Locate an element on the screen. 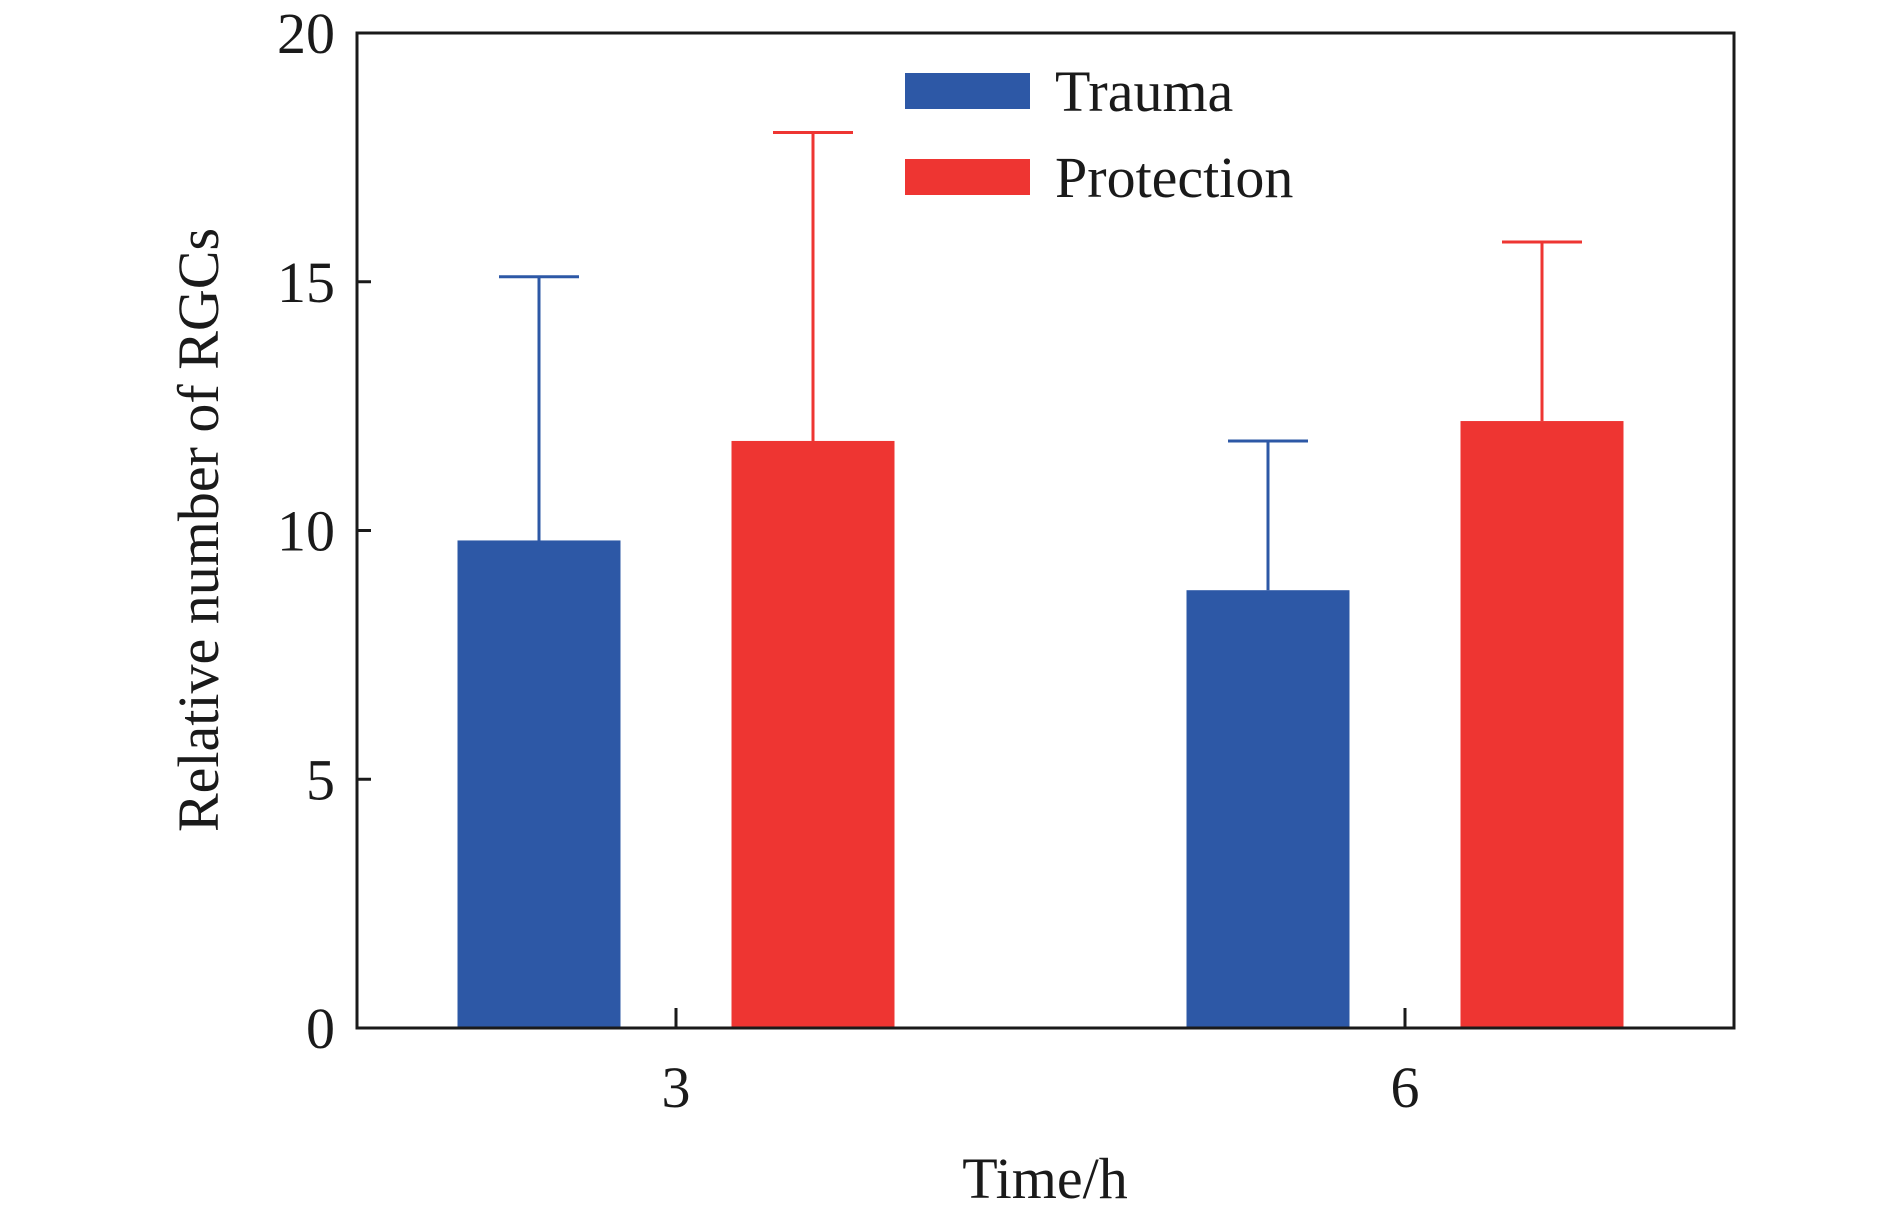 This screenshot has height=1216, width=1890. y-tick-label: 20 is located at coordinates (306, 33).